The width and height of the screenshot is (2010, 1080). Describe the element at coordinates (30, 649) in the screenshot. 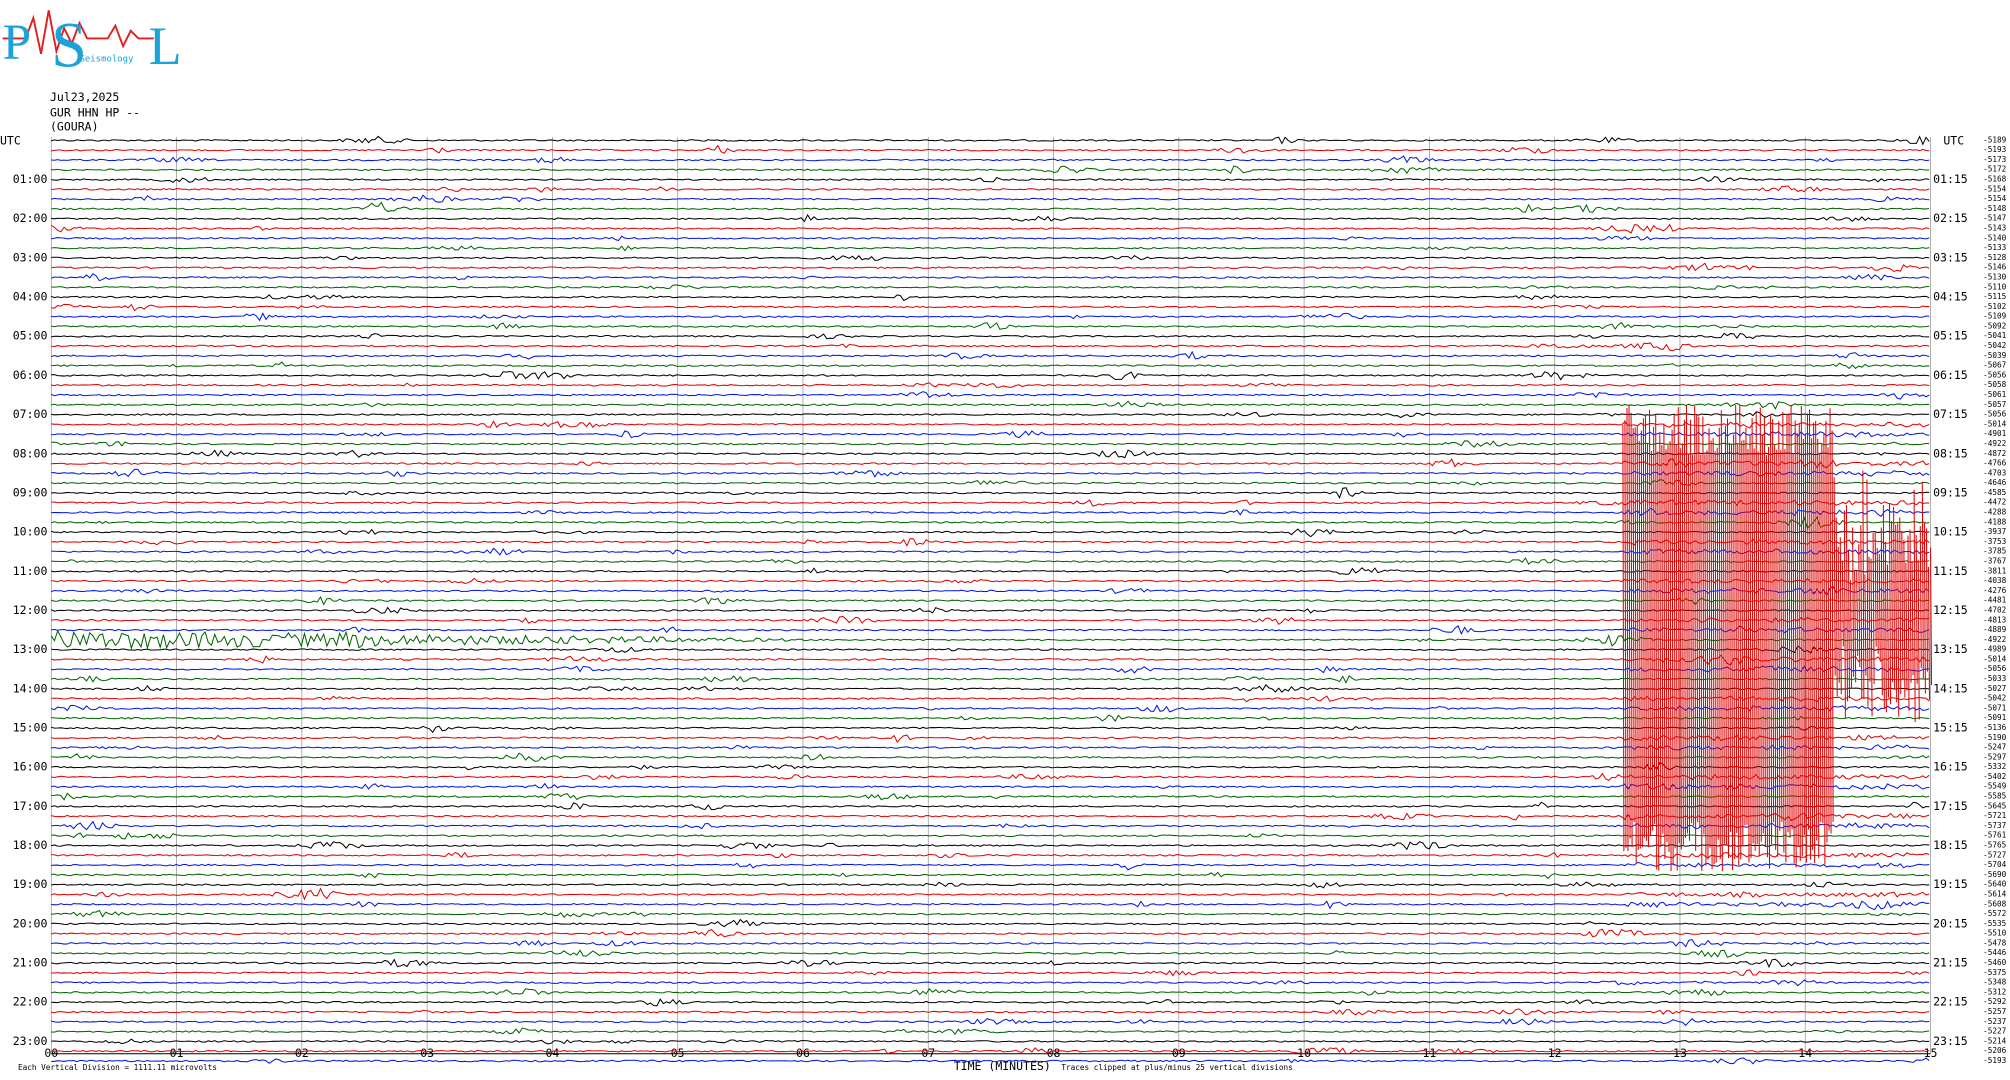

I see `left-hour-label: 13:00` at that location.